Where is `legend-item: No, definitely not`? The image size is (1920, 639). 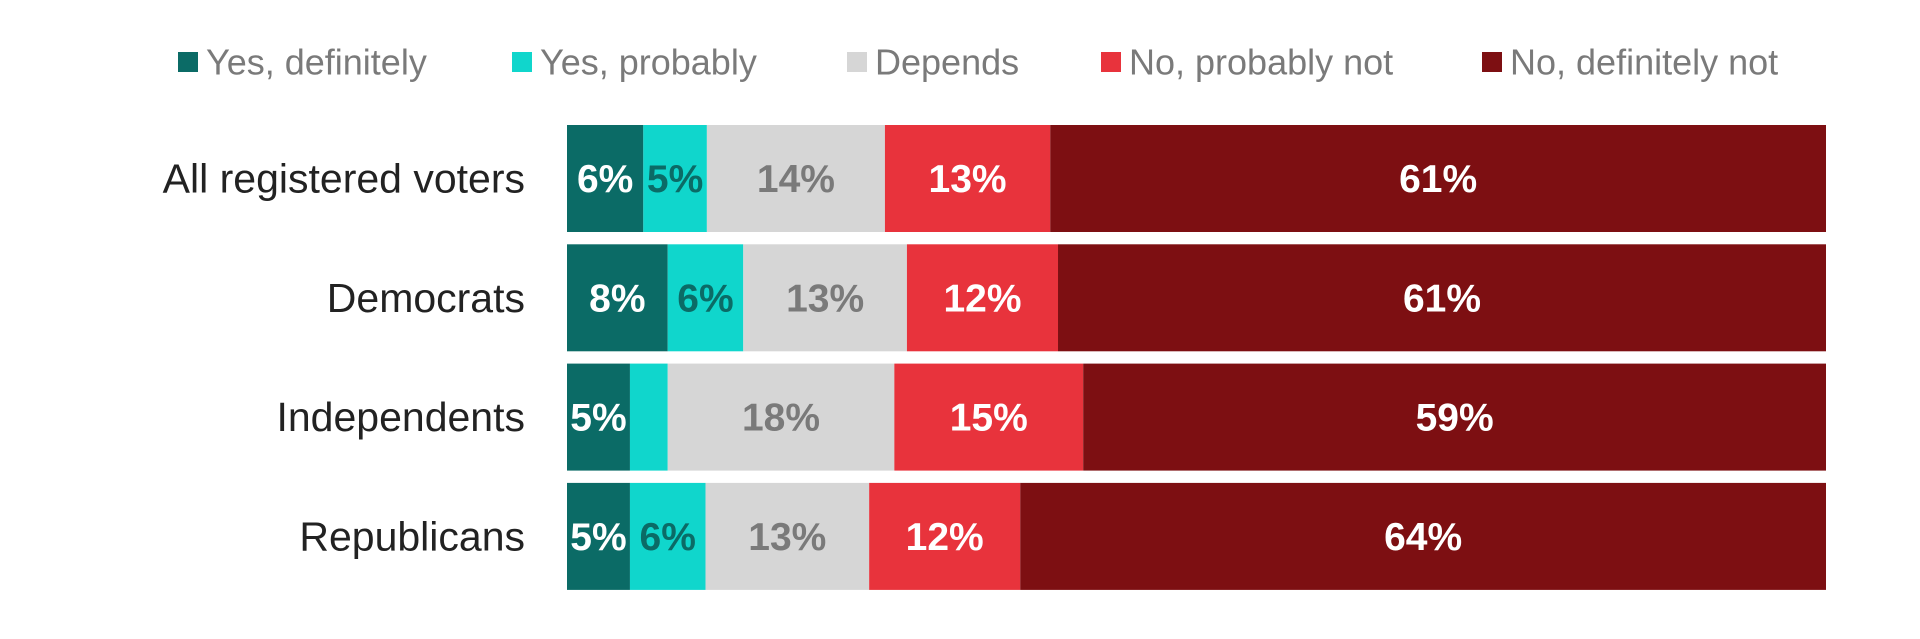 legend-item: No, definitely not is located at coordinates (1630, 62).